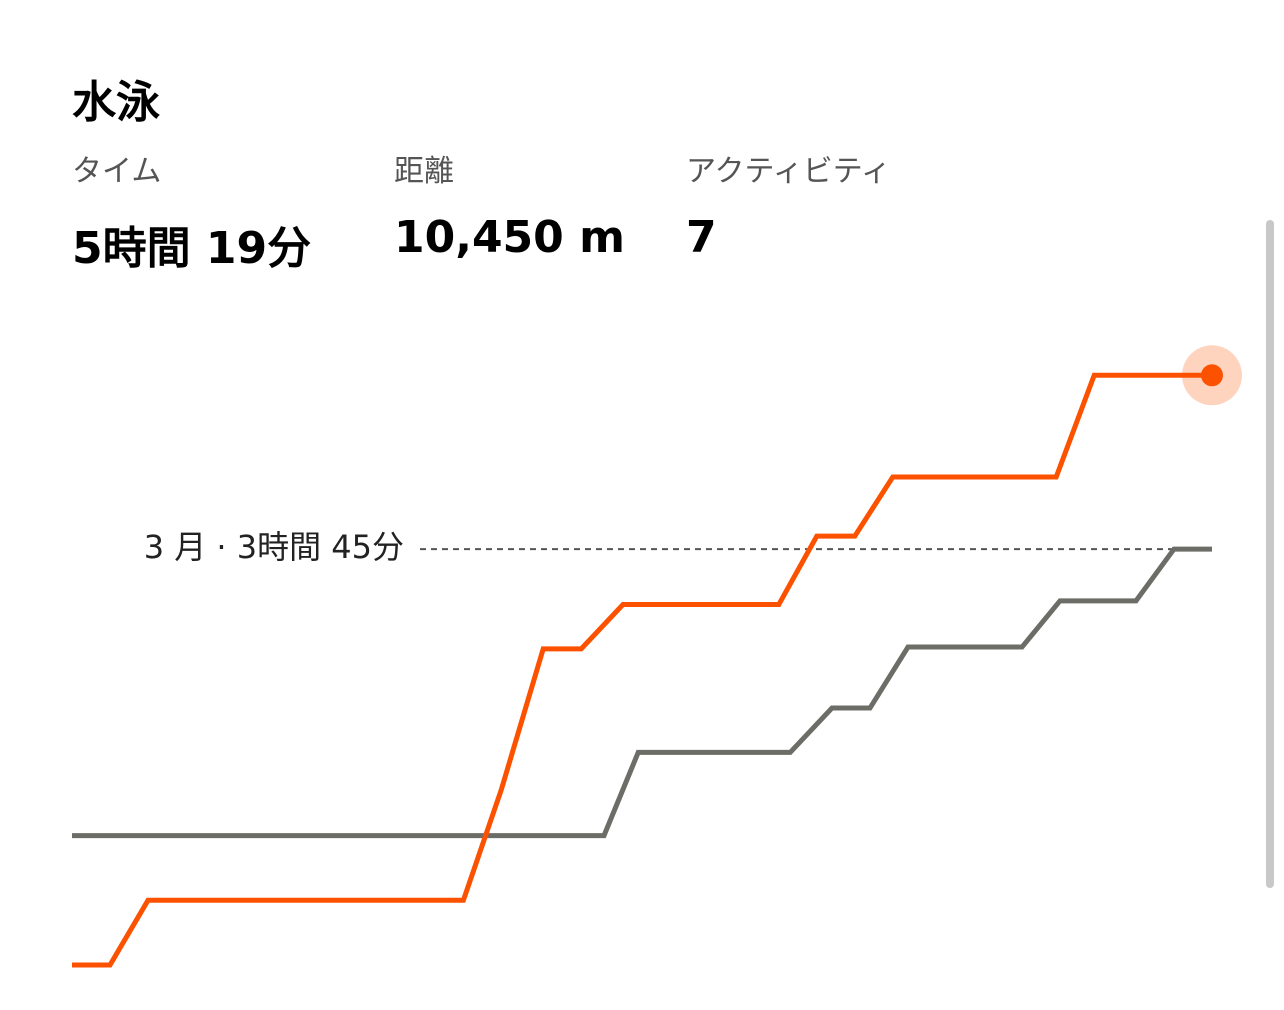 The width and height of the screenshot is (1284, 1010). Describe the element at coordinates (1270, 554) in the screenshot. I see `scrollbar` at that location.